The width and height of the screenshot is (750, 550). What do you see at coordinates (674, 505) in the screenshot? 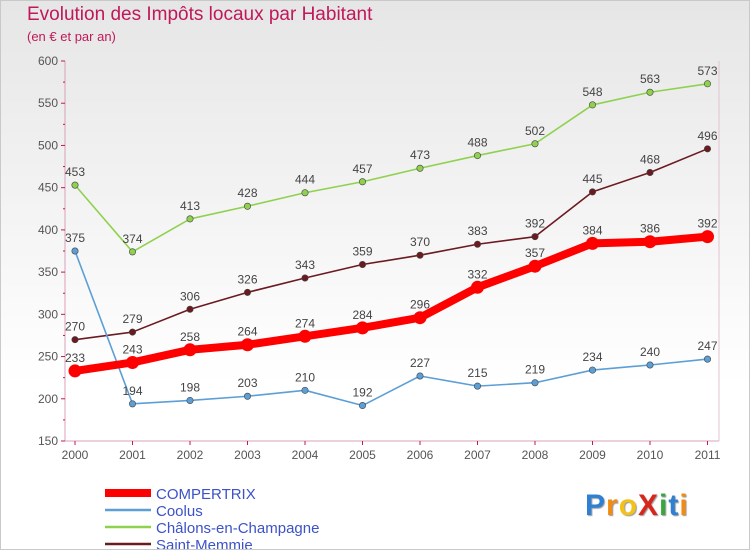
I see `brand-letter: t` at bounding box center [674, 505].